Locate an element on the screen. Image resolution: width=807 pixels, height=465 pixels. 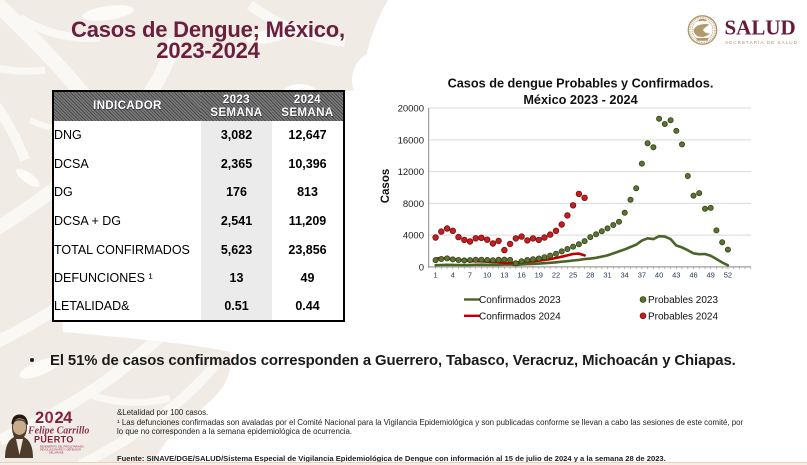
svg-text: PUERTO is located at coordinates (54, 440).